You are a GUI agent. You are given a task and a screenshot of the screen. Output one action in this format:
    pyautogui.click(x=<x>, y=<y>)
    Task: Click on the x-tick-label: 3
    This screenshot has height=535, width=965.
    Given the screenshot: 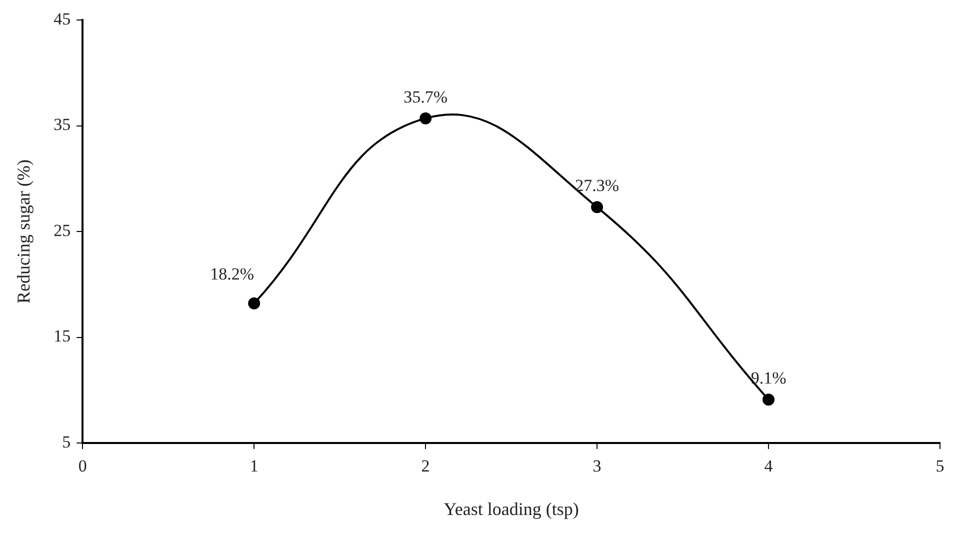 What is the action you would take?
    pyautogui.click(x=597, y=466)
    